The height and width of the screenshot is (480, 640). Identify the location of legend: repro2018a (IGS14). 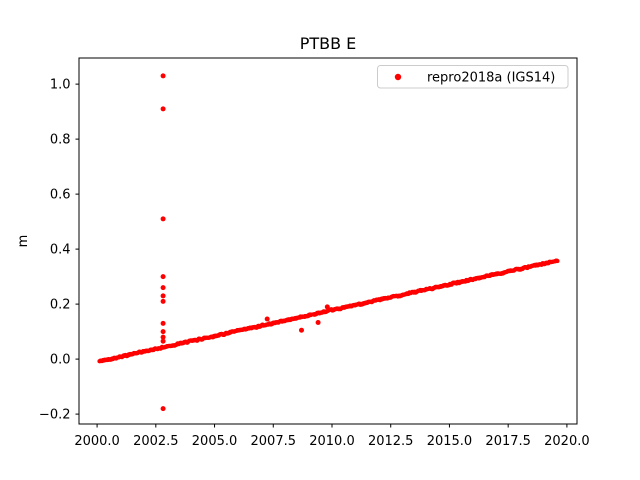
(473, 77).